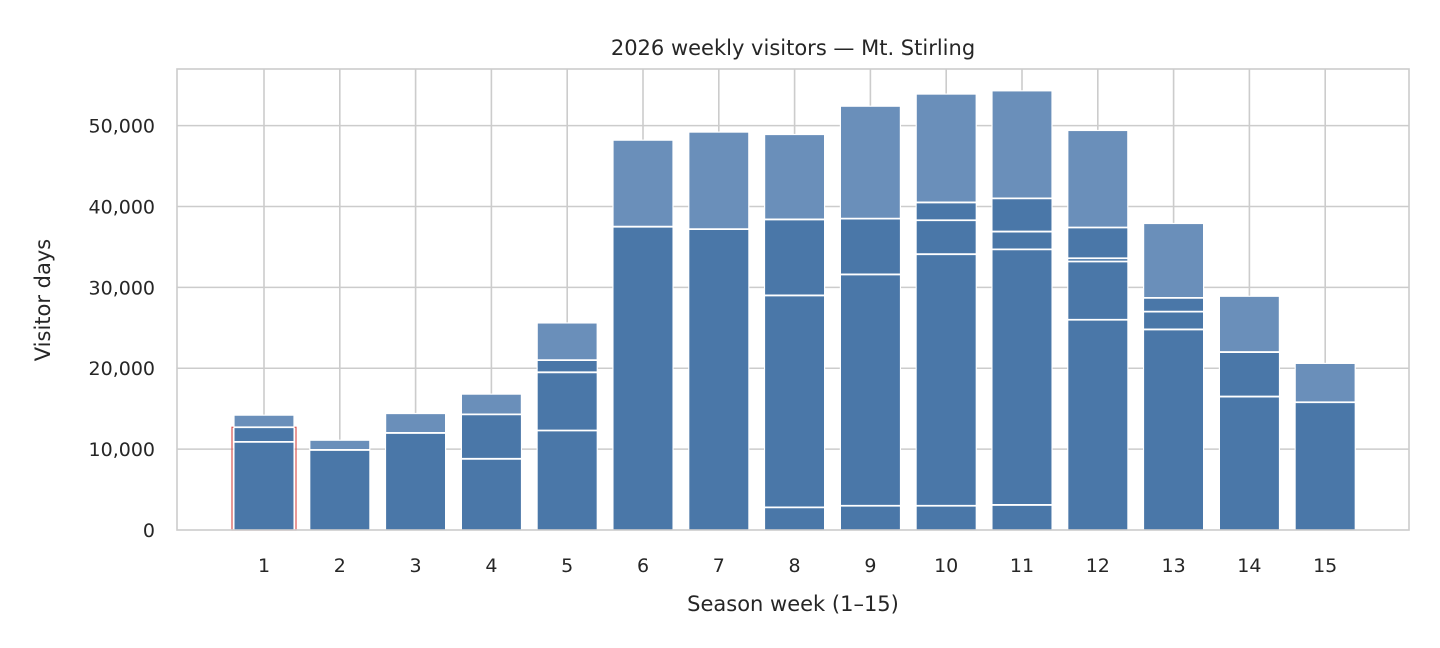  Describe the element at coordinates (491, 566) in the screenshot. I see `x-tick-label: 4` at that location.